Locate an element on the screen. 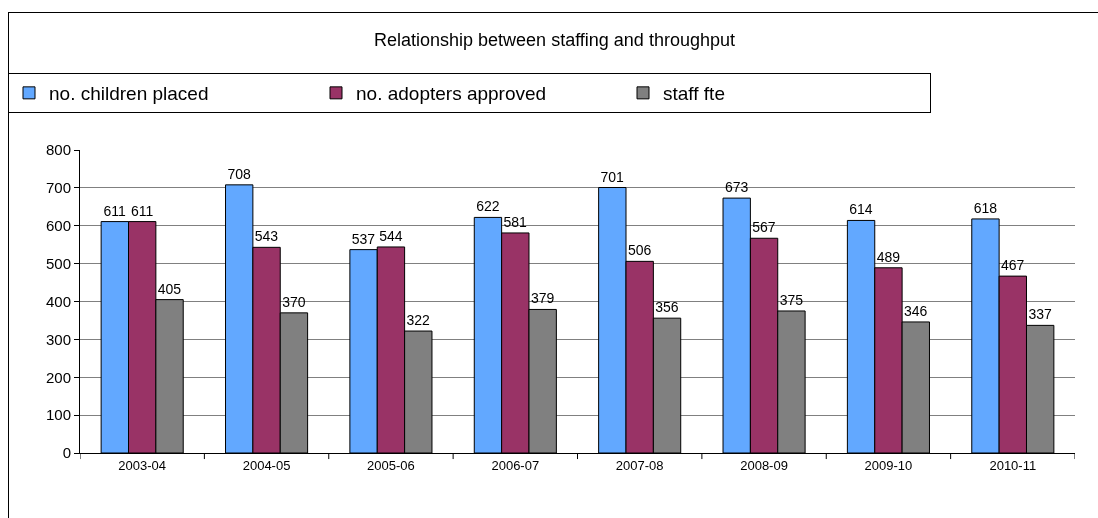 The image size is (1098, 518). x-tick-label: 2007-08 is located at coordinates (639, 465).